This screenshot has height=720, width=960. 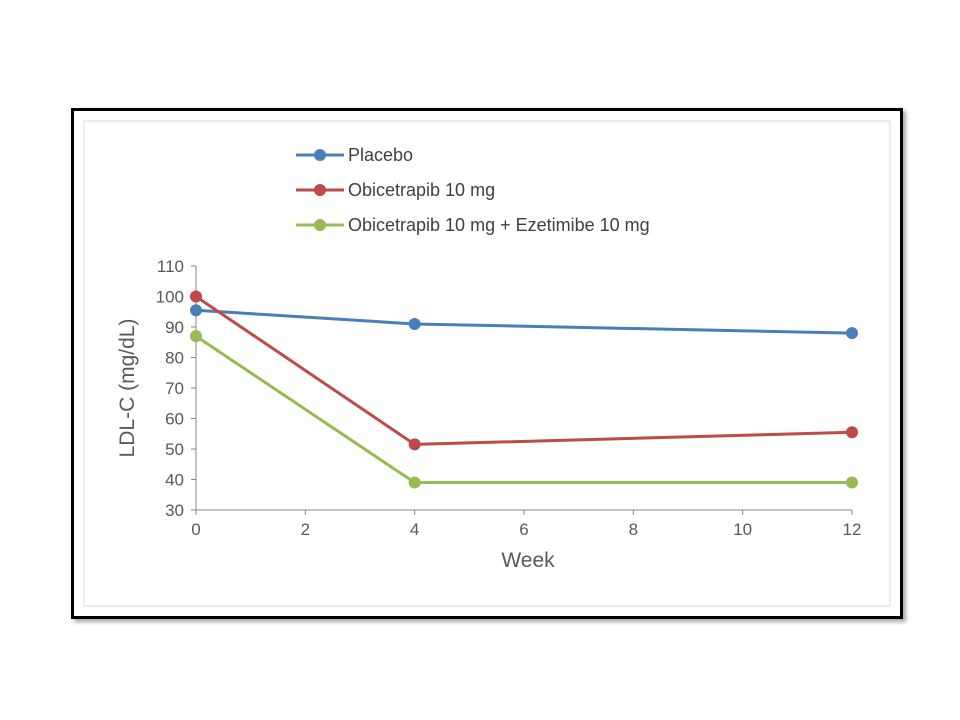 What do you see at coordinates (742, 529) in the screenshot?
I see `x-tick-label: 10` at bounding box center [742, 529].